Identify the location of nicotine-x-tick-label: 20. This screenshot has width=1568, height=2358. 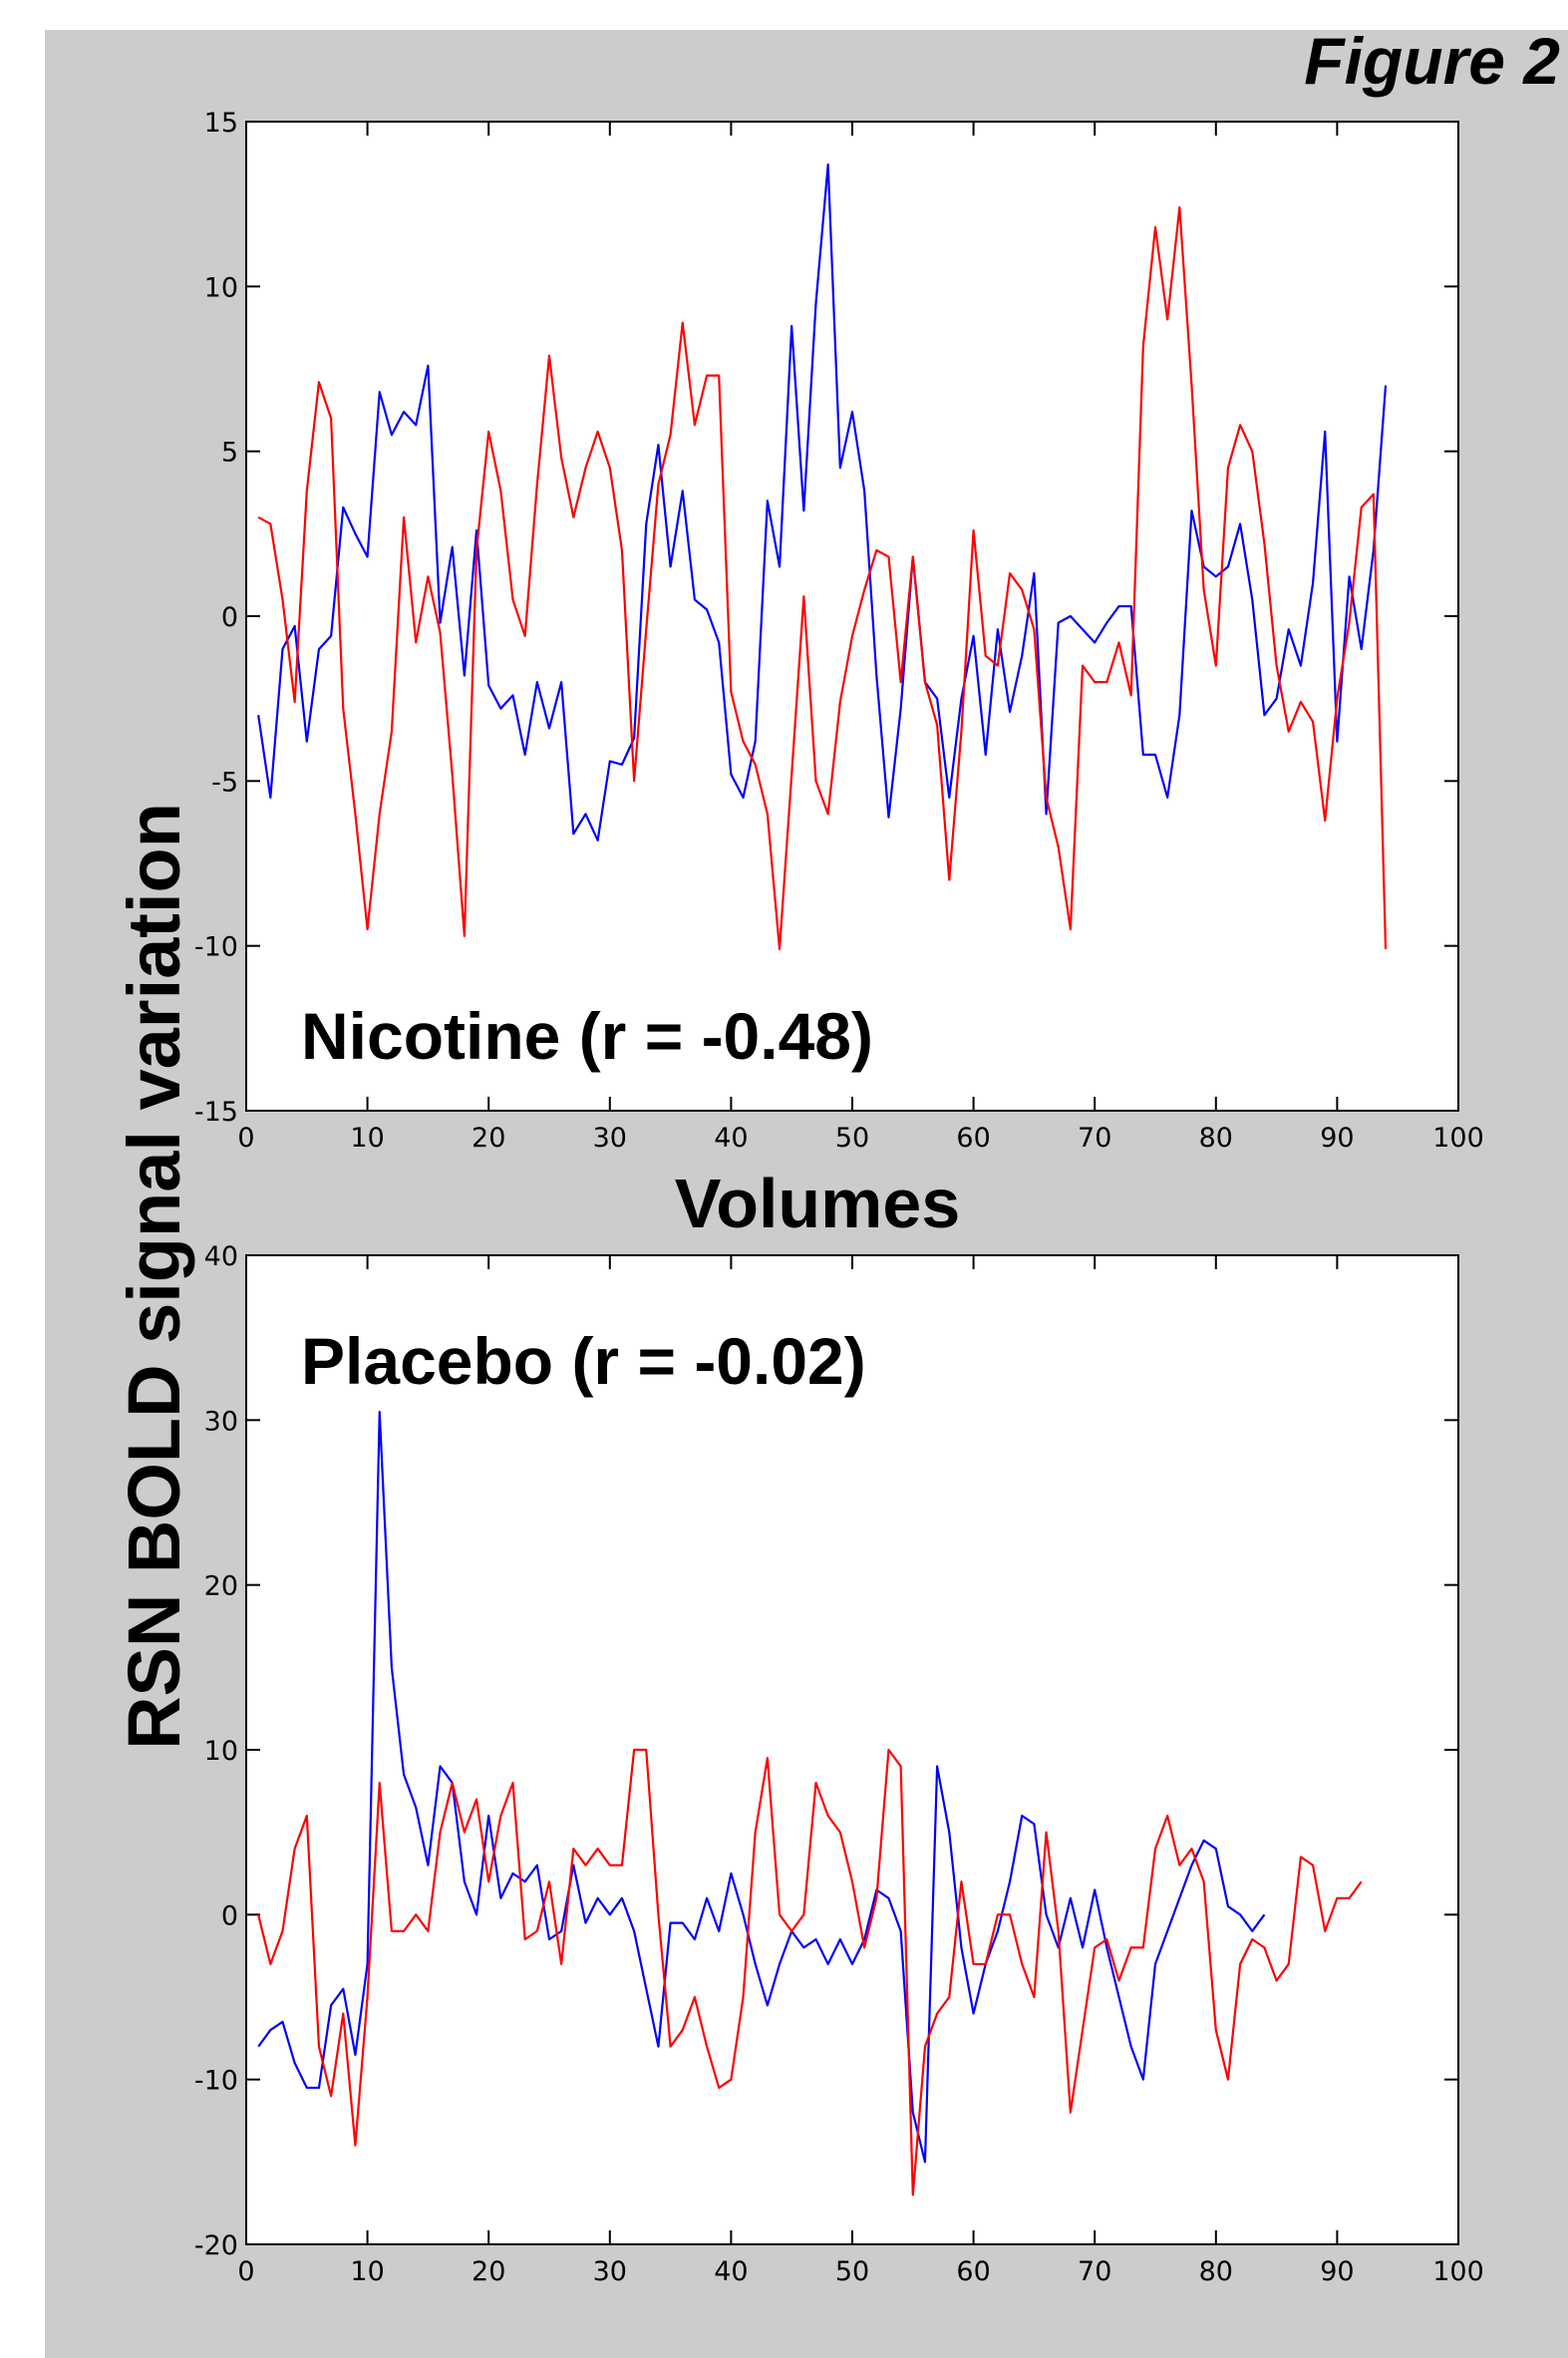
(488, 1138).